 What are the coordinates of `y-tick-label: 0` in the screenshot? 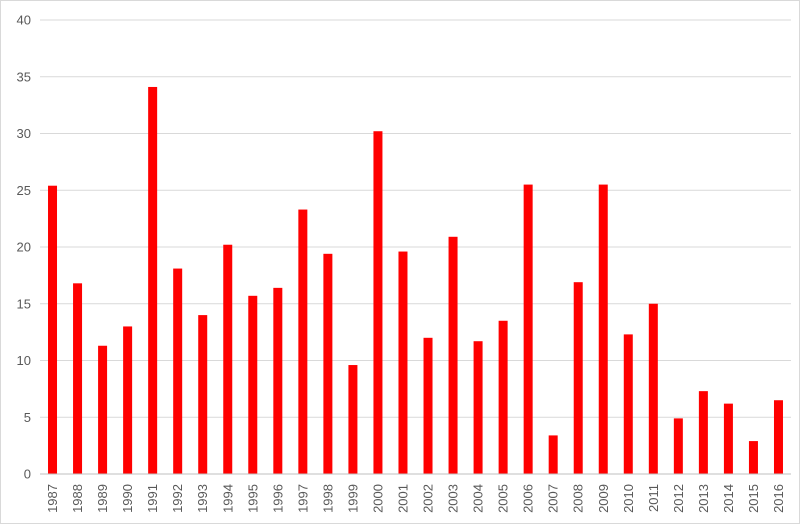 It's located at (27, 474).